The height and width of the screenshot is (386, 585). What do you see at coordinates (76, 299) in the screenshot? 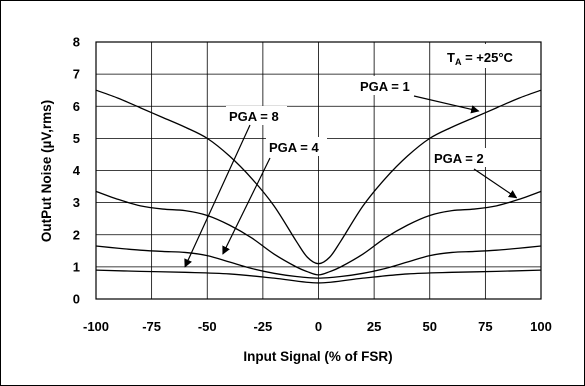
I see `y-tick-label: 0` at bounding box center [76, 299].